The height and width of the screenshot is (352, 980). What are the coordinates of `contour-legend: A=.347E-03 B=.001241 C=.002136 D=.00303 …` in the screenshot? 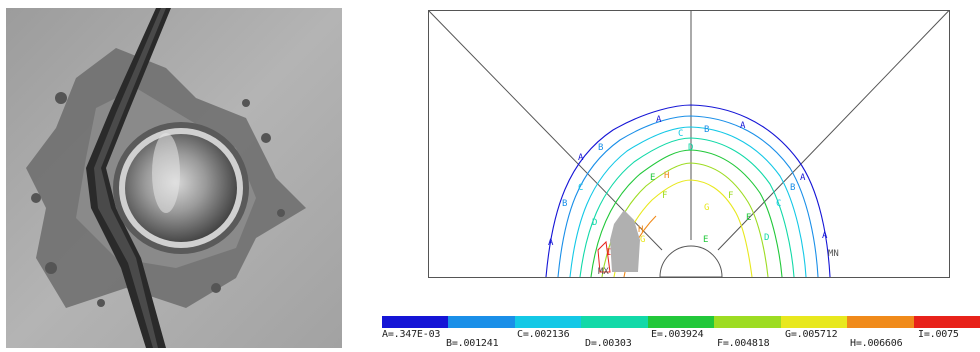 It's located at (681, 333).